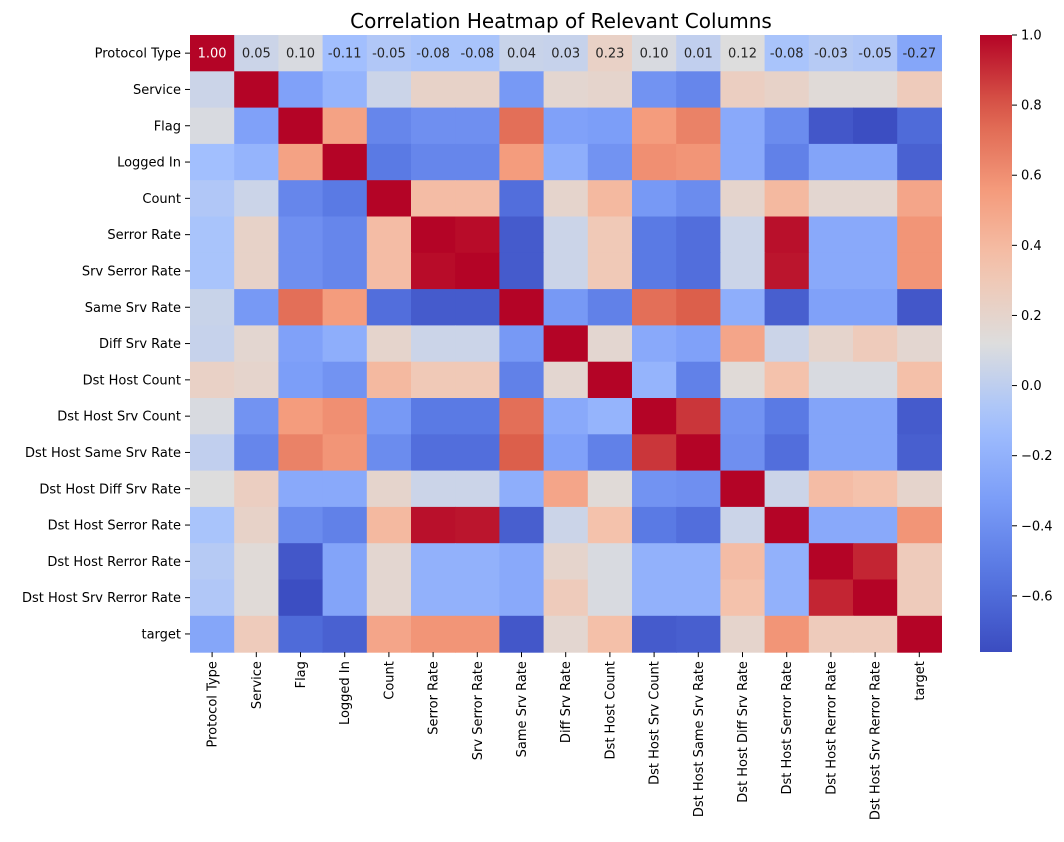 The width and height of the screenshot is (1064, 842). What do you see at coordinates (161, 634) in the screenshot?
I see `y-tick-label: target` at bounding box center [161, 634].